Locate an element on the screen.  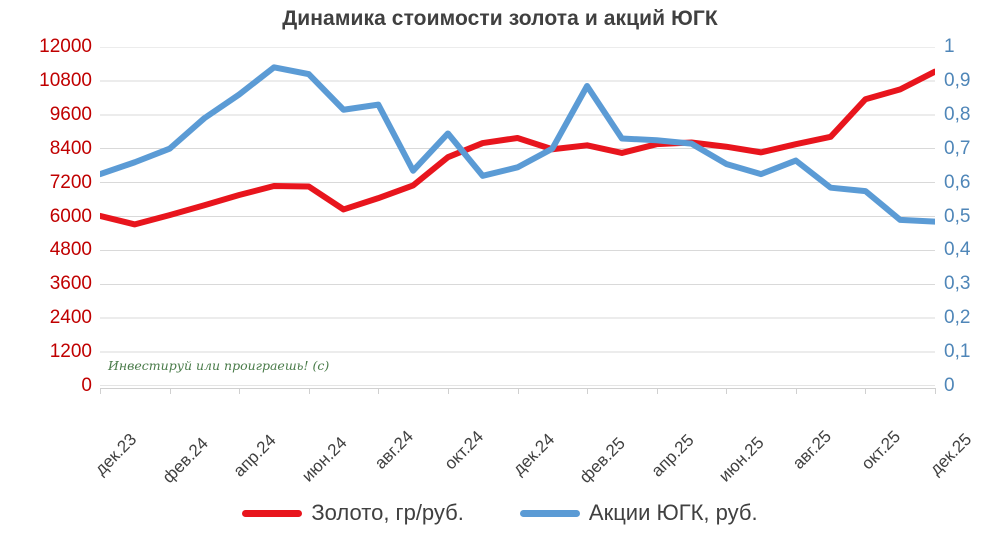
chart-legend: Золото, гр/руб. Акции ЮГК, руб. is located at coordinates (500, 513).